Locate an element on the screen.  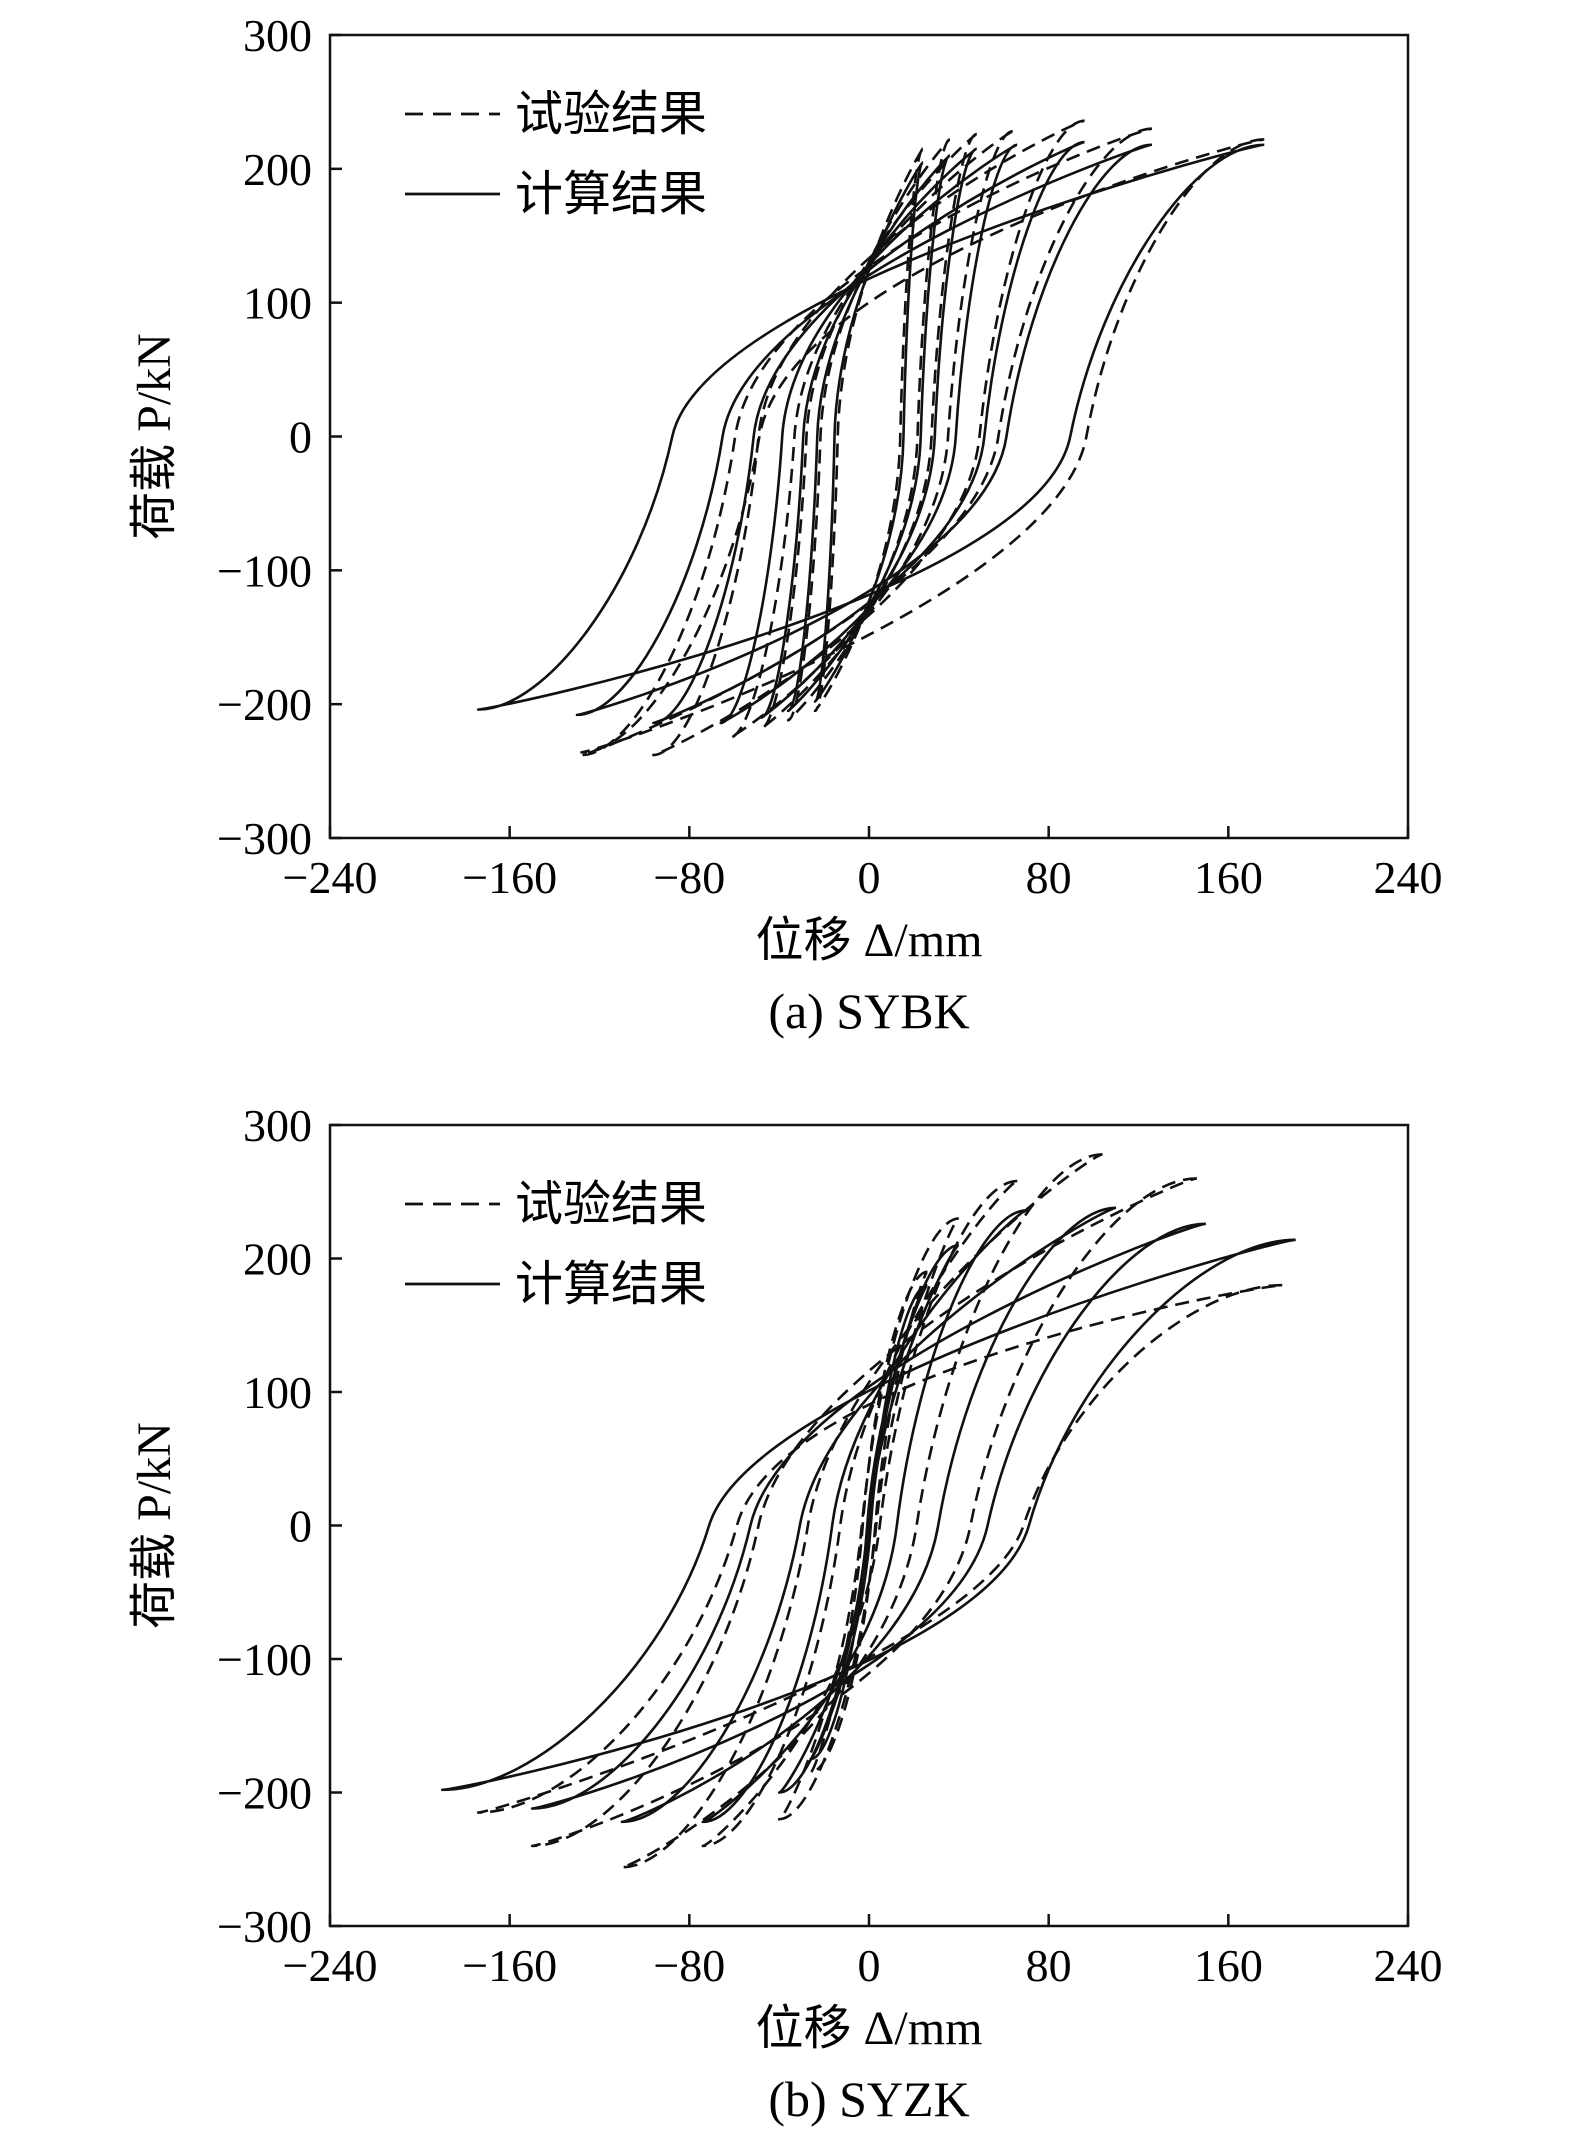
hysteresis-curves is located at coordinates (870, 438).